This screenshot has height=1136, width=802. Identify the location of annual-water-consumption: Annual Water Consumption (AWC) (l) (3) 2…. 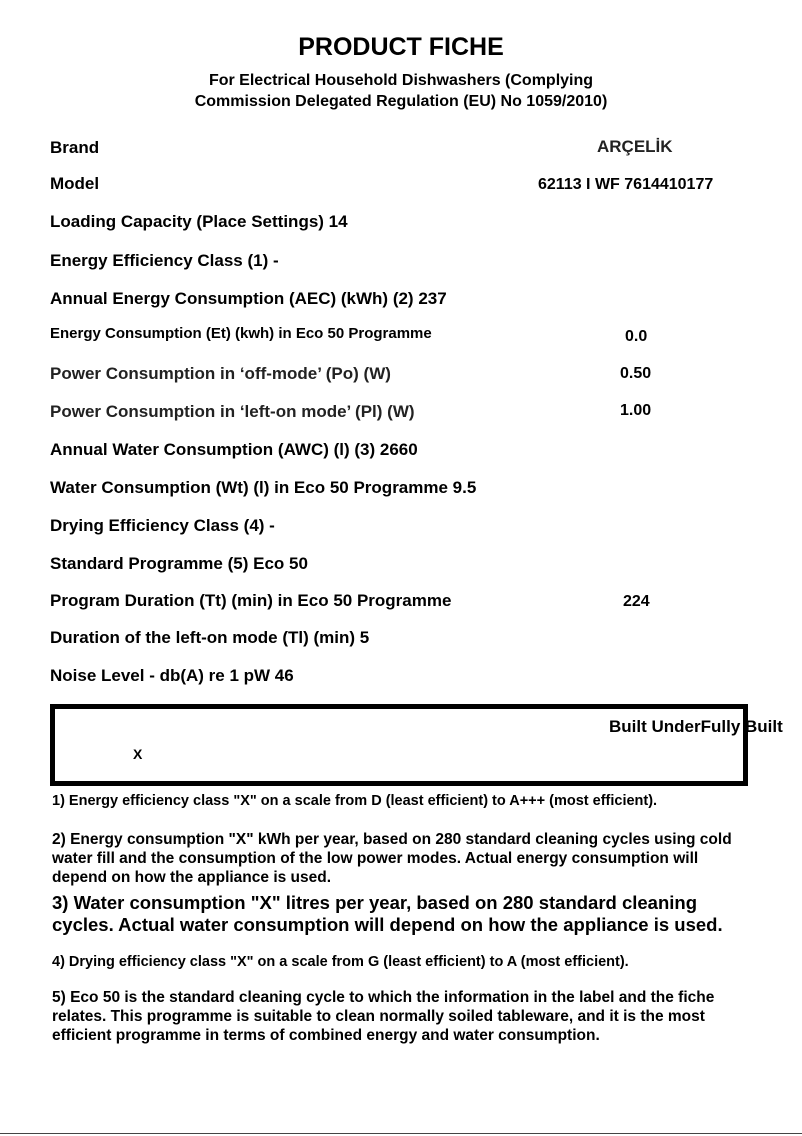
(234, 449).